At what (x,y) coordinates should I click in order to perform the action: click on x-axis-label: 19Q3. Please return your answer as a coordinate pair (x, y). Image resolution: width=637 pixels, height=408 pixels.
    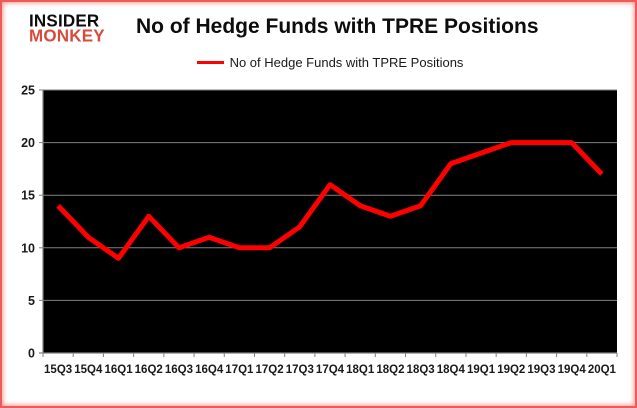
    Looking at the image, I should click on (541, 370).